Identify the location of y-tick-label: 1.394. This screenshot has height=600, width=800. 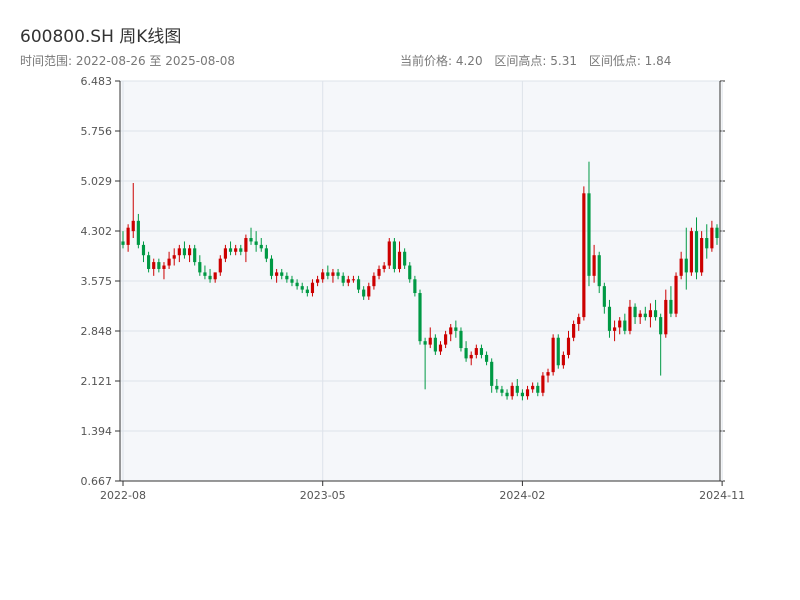
(97, 431).